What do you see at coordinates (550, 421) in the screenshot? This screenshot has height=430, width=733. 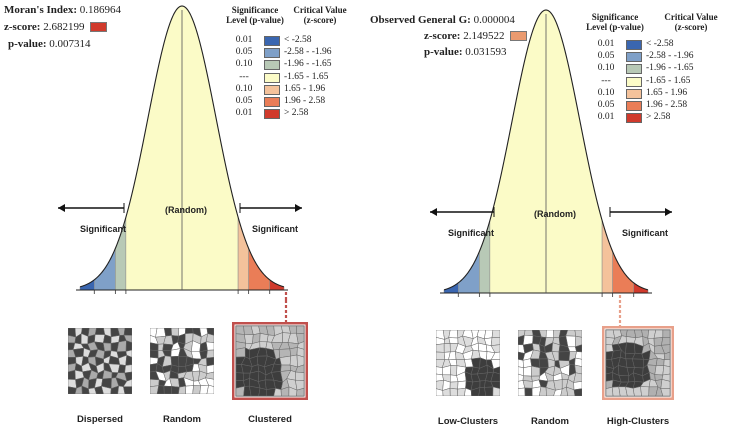 I see `pattern-label-random: Random` at bounding box center [550, 421].